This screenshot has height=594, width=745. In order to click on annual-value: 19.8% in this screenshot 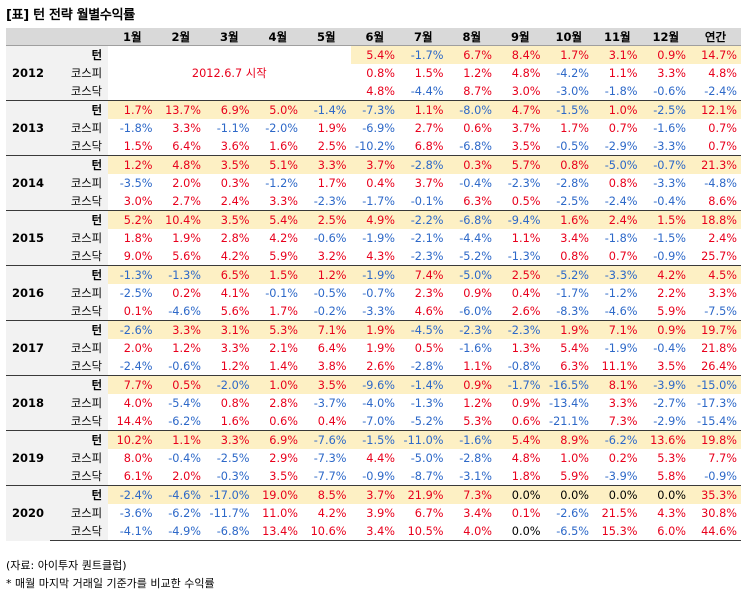, I will do `click(715, 439)`.